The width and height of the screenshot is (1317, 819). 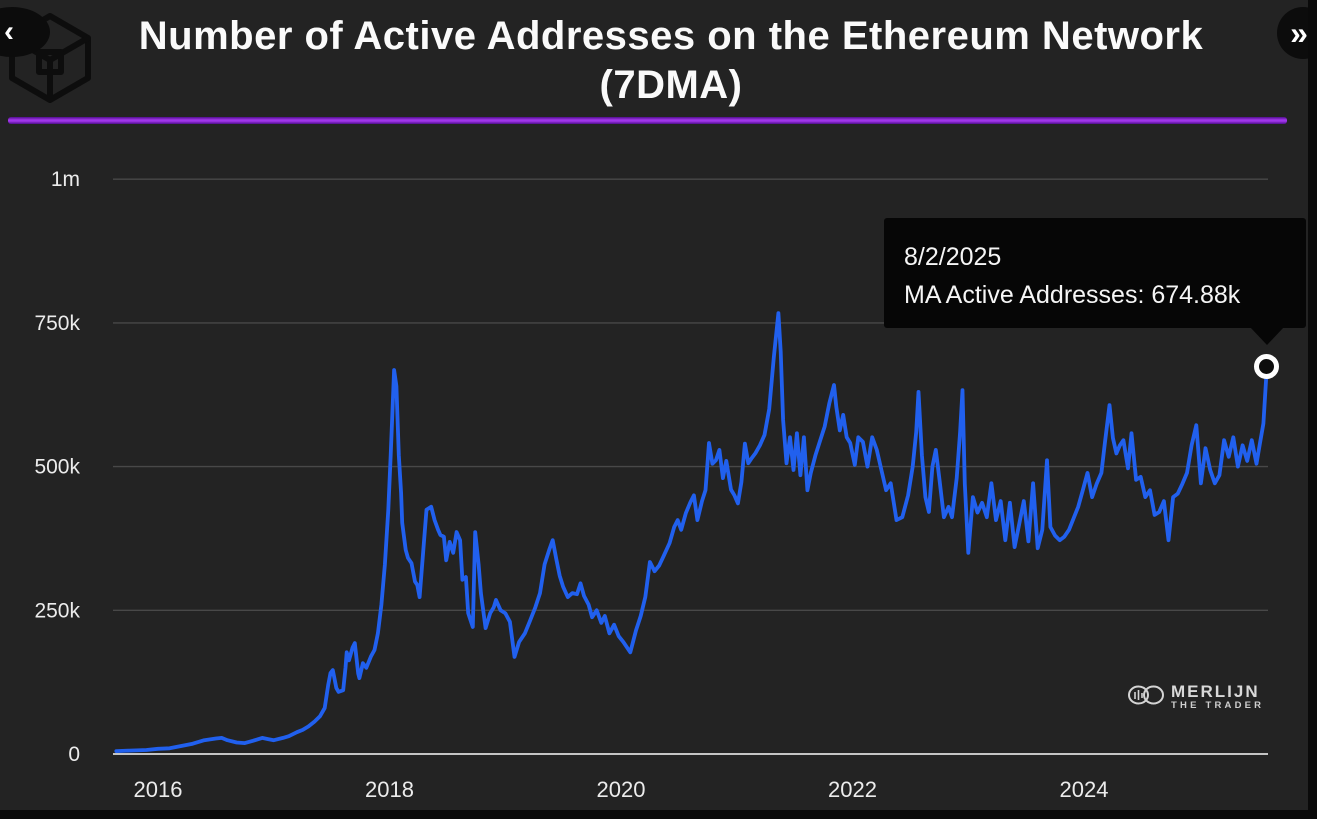 I want to click on tooltip-caret, so click(x=1267, y=336).